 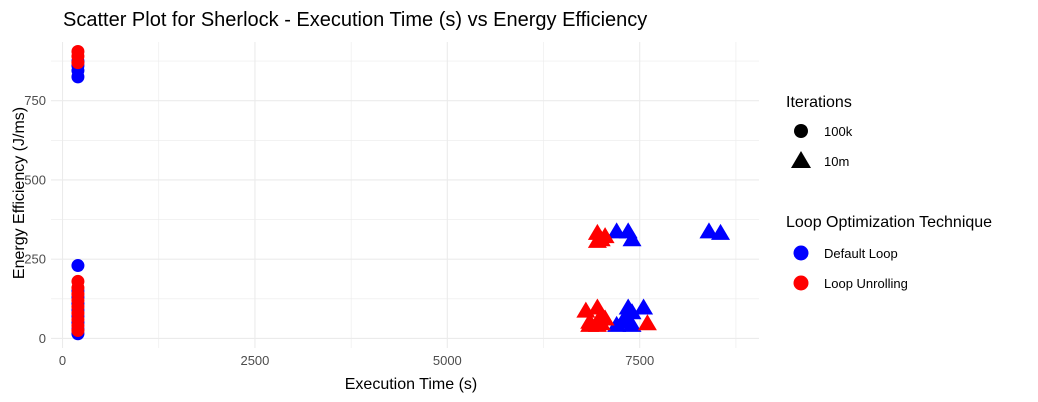 I want to click on x-tick-label: 2500, so click(x=254, y=360).